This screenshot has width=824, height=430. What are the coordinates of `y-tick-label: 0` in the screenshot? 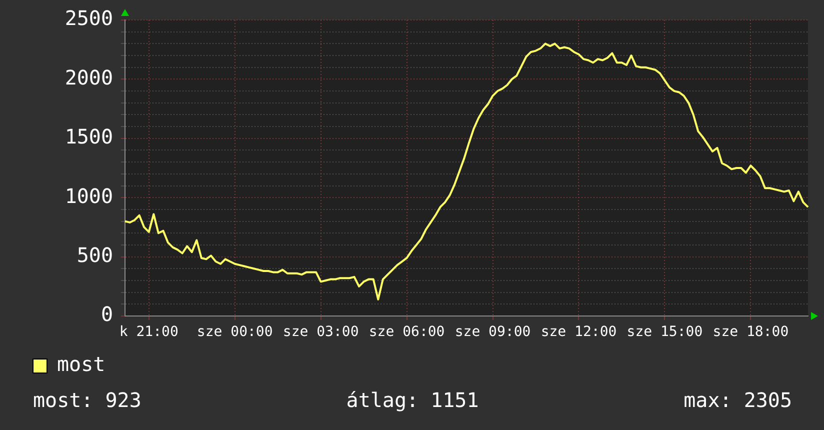 It's located at (106, 314).